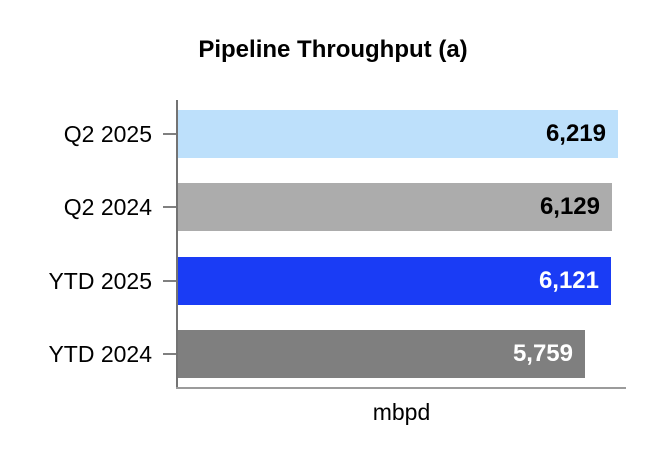 The width and height of the screenshot is (666, 468). Describe the element at coordinates (568, 280) in the screenshot. I see `bar-value-ytd-2025: 6,121` at that location.